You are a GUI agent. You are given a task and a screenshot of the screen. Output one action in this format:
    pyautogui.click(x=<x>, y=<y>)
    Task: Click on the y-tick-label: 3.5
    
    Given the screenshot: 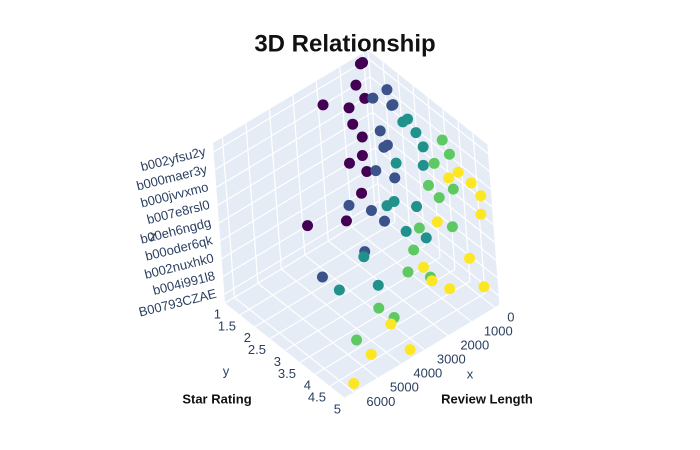 What is the action you would take?
    pyautogui.click(x=287, y=373)
    